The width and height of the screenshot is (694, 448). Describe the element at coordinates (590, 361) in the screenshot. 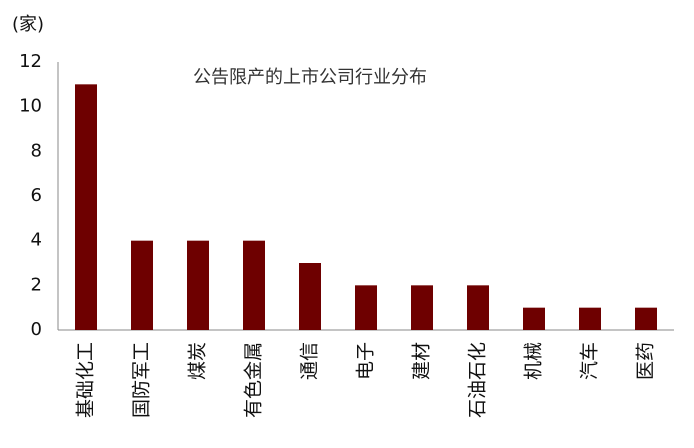

I see `x-tick-label: 汽车` at that location.